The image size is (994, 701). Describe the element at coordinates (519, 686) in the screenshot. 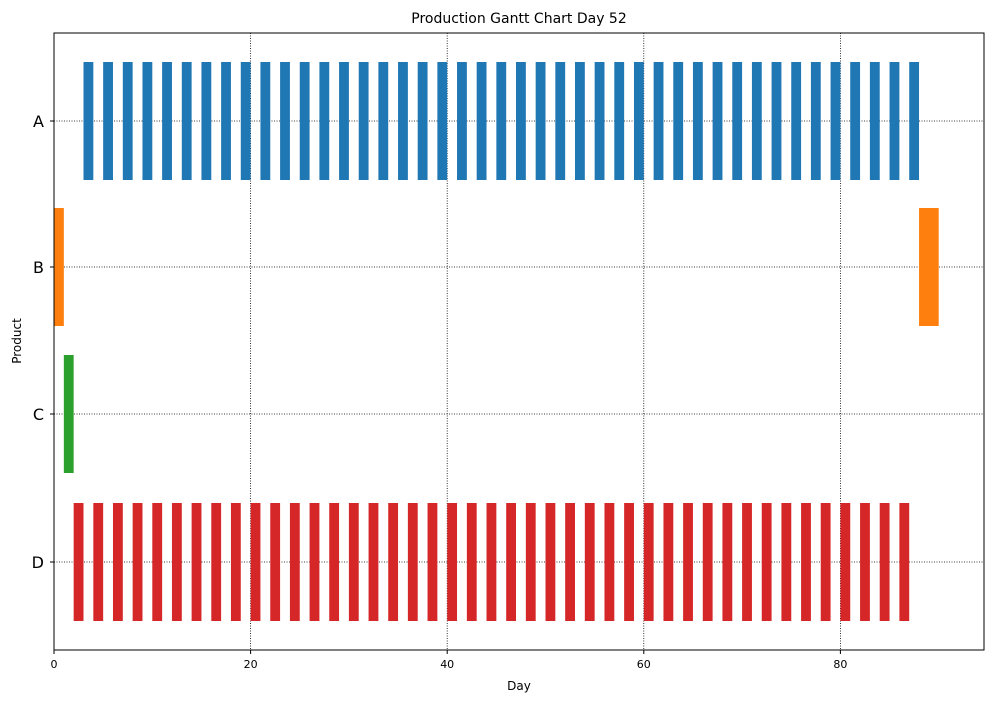

I see `x-axis-label: Day` at that location.